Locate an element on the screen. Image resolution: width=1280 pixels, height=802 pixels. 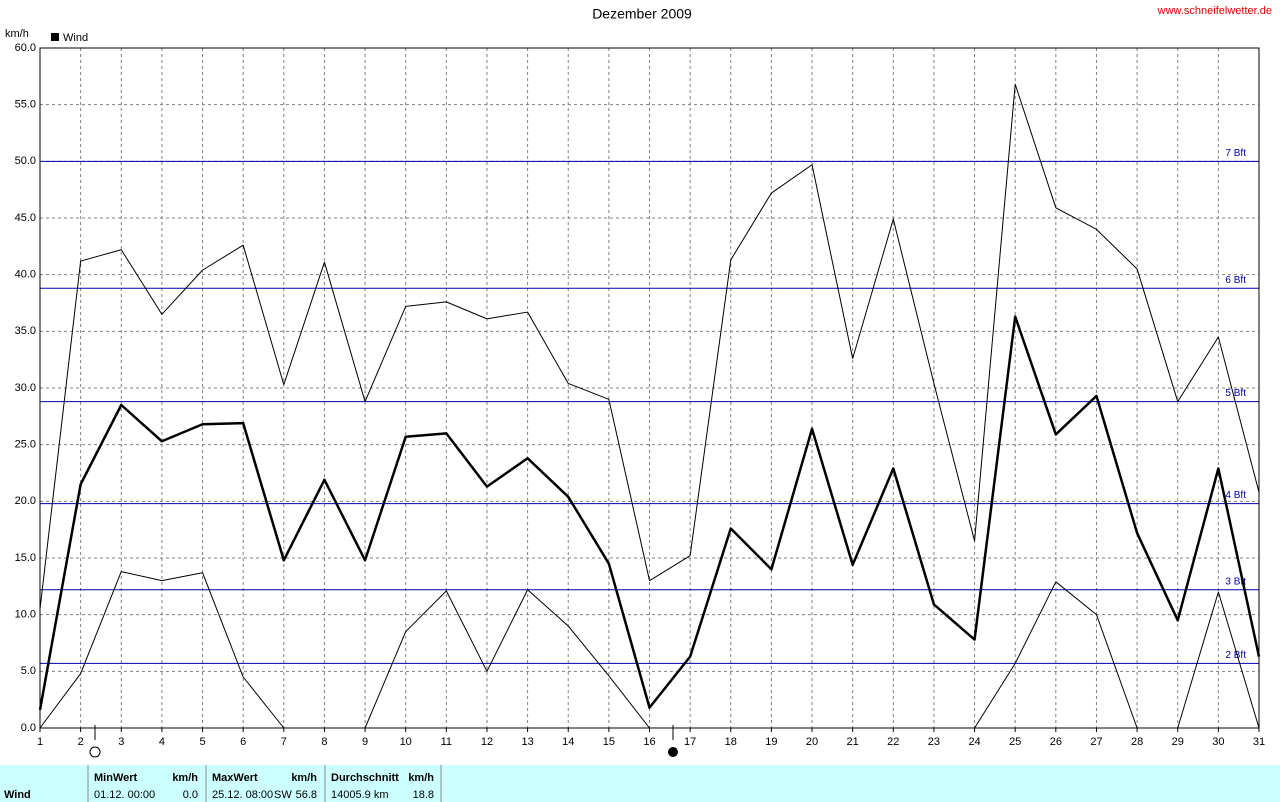
y-tick-label: 55.0 is located at coordinates (25, 105).